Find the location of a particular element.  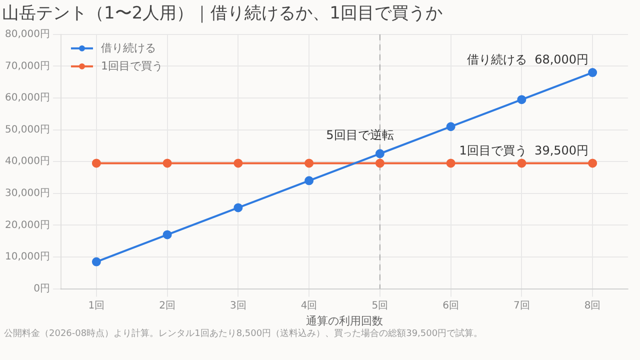

y-tick-label: 40,000円 is located at coordinates (27, 162).